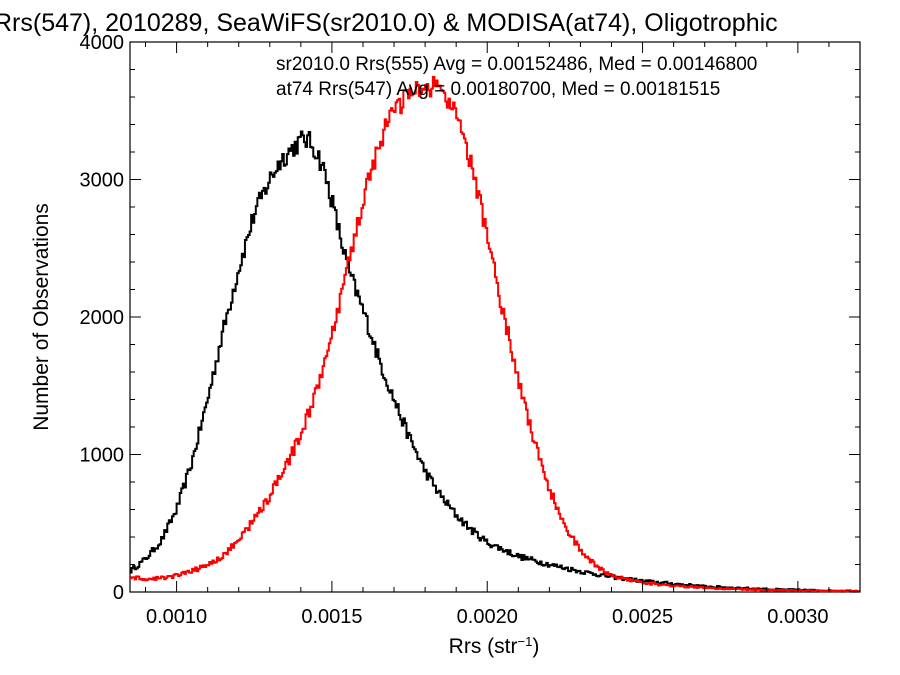  I want to click on y-tick-label: 4000, so click(102, 43).